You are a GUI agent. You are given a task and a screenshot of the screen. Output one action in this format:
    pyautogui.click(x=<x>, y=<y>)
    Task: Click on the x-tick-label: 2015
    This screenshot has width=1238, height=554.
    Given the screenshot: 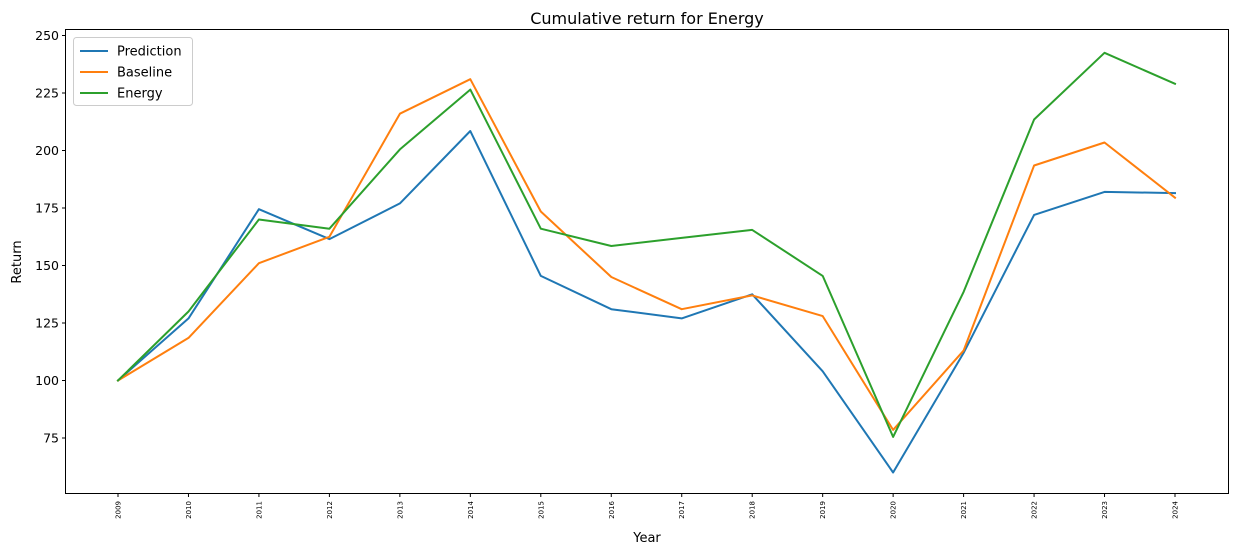 What is the action you would take?
    pyautogui.click(x=541, y=510)
    